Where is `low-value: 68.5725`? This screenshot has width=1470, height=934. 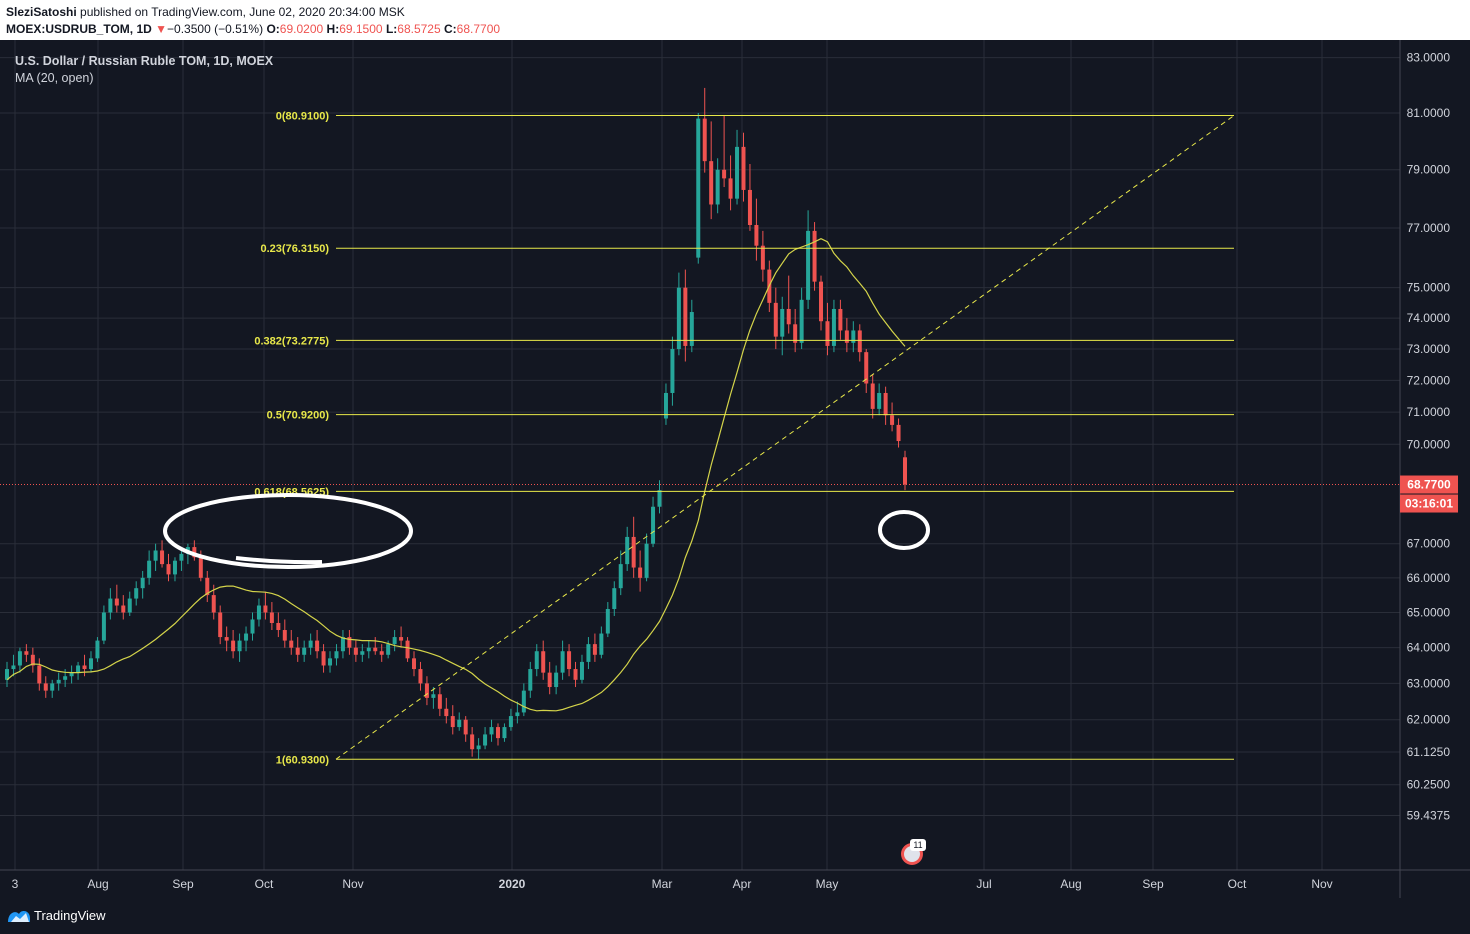 low-value: 68.5725 is located at coordinates (419, 29).